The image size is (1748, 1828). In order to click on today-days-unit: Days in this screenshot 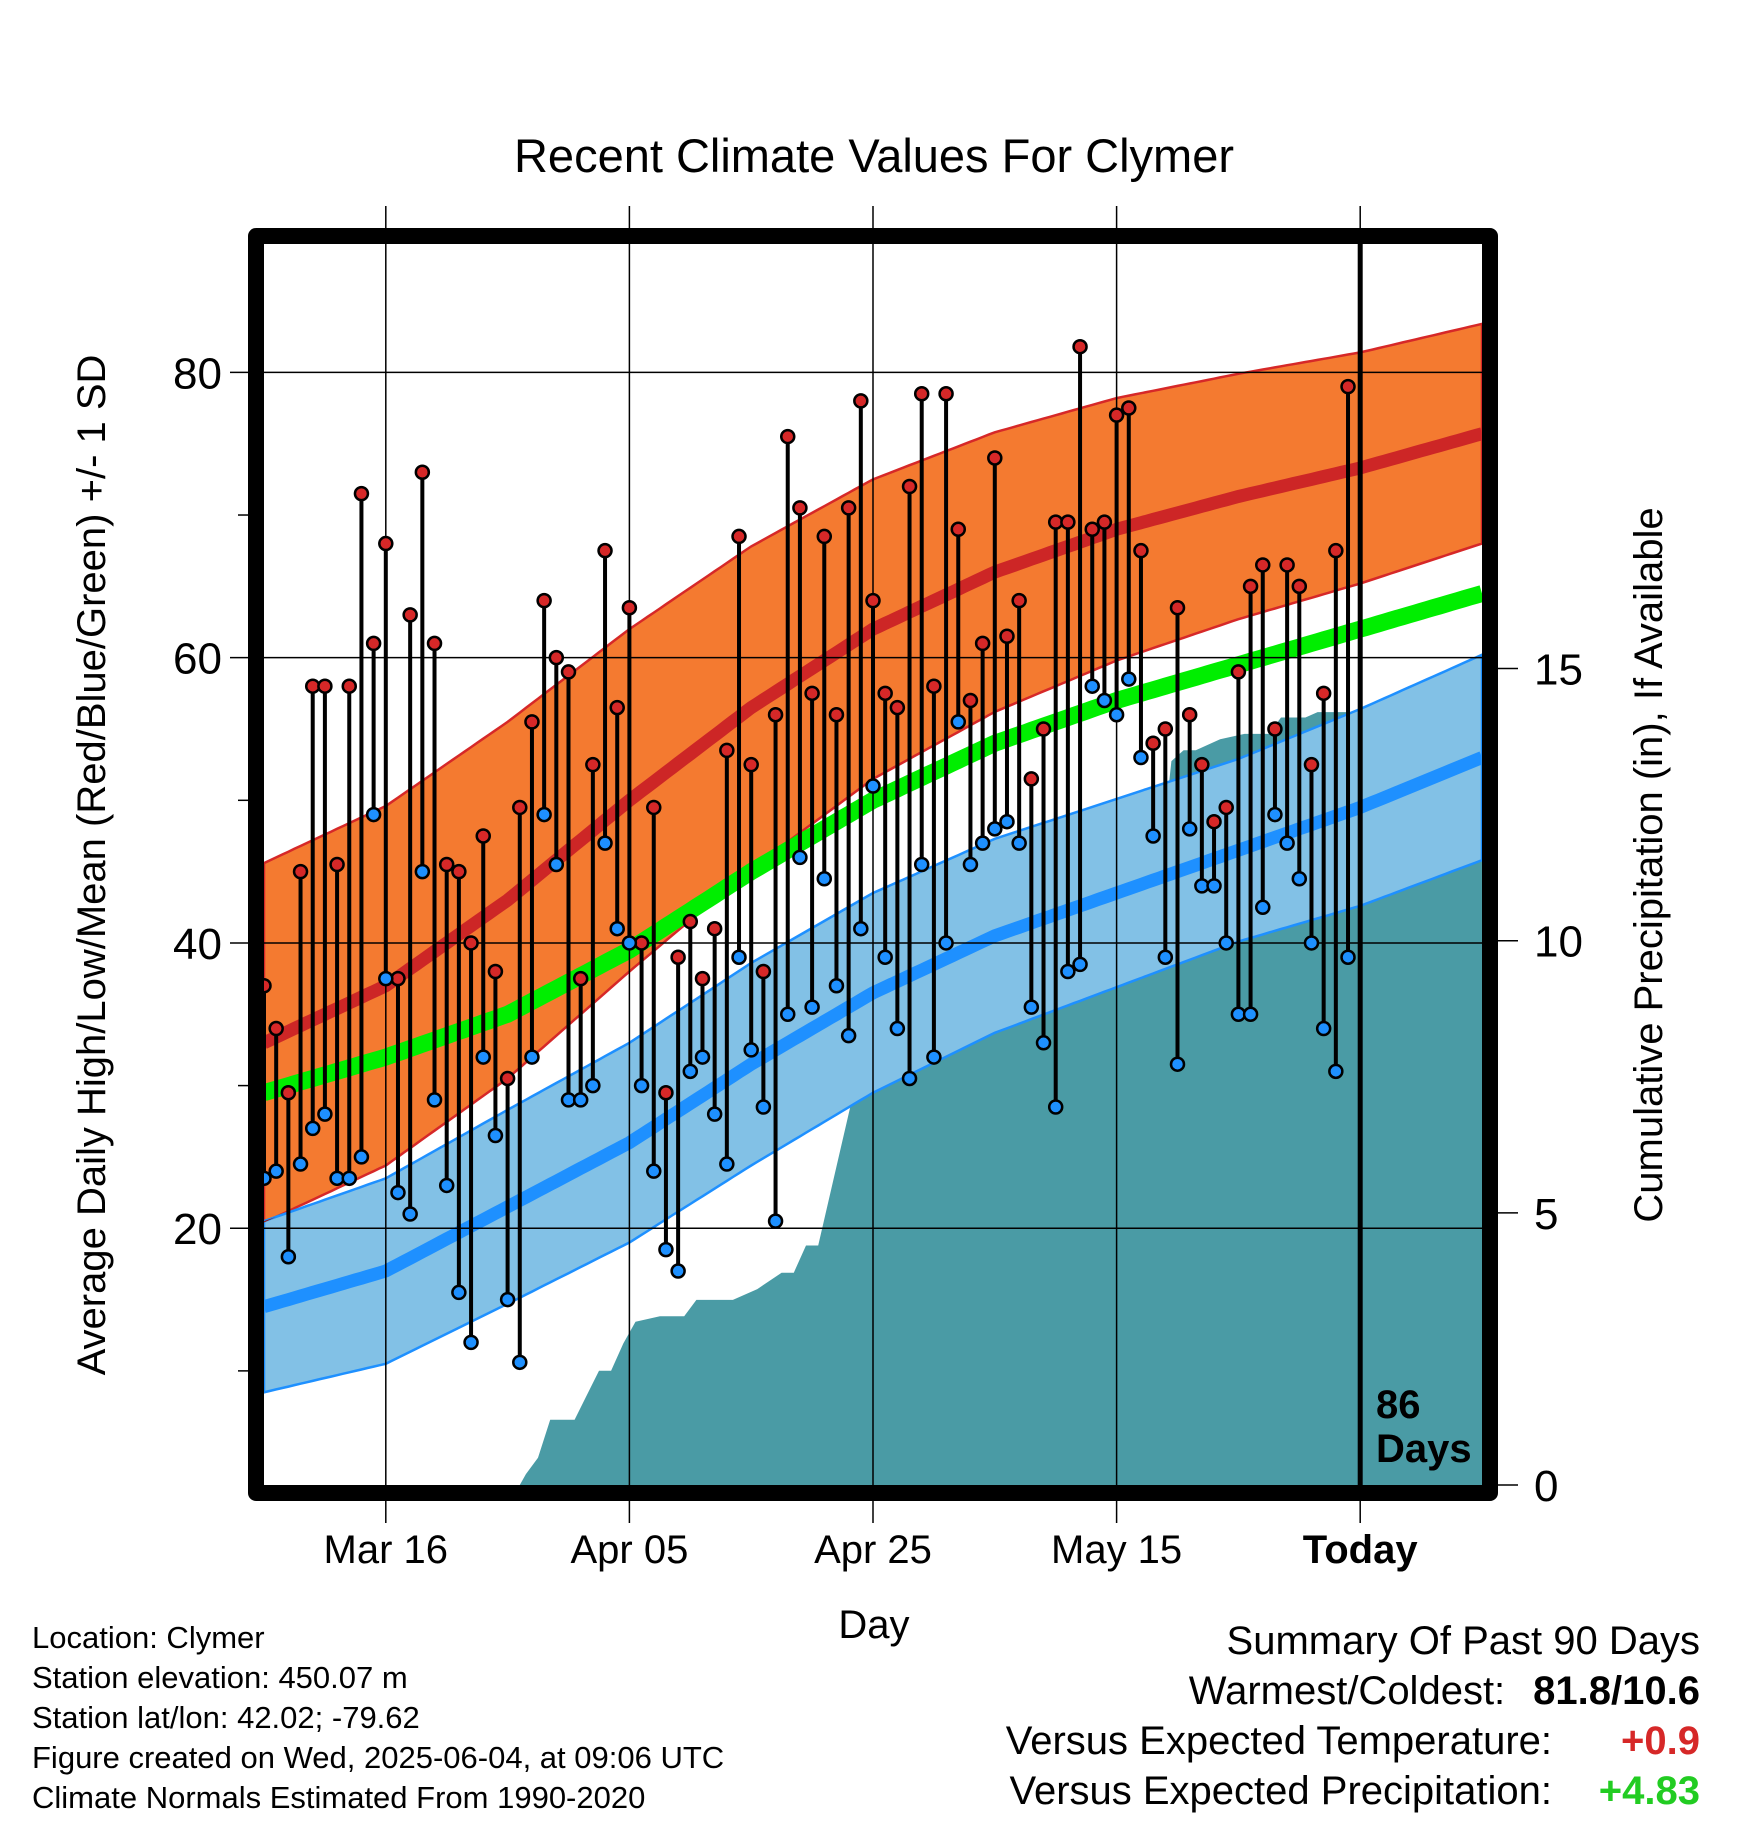, I will do `click(1424, 1449)`.